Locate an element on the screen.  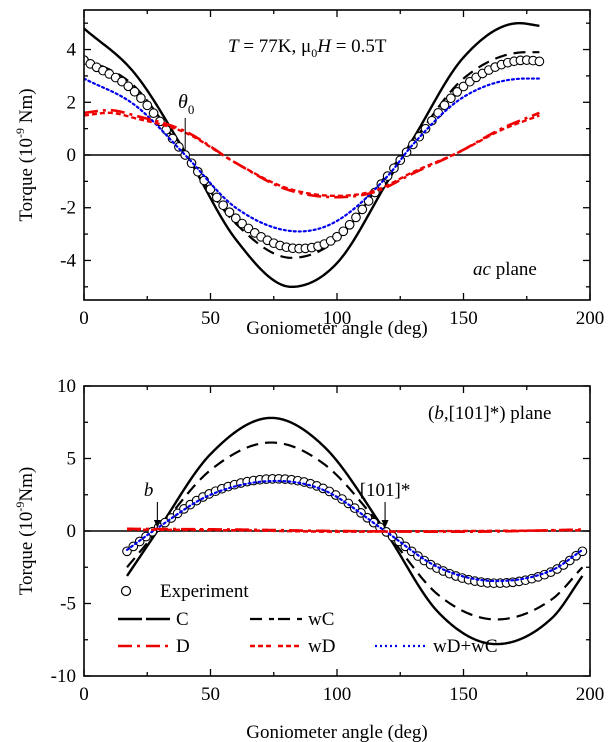
legend-label: D is located at coordinates (183, 646).